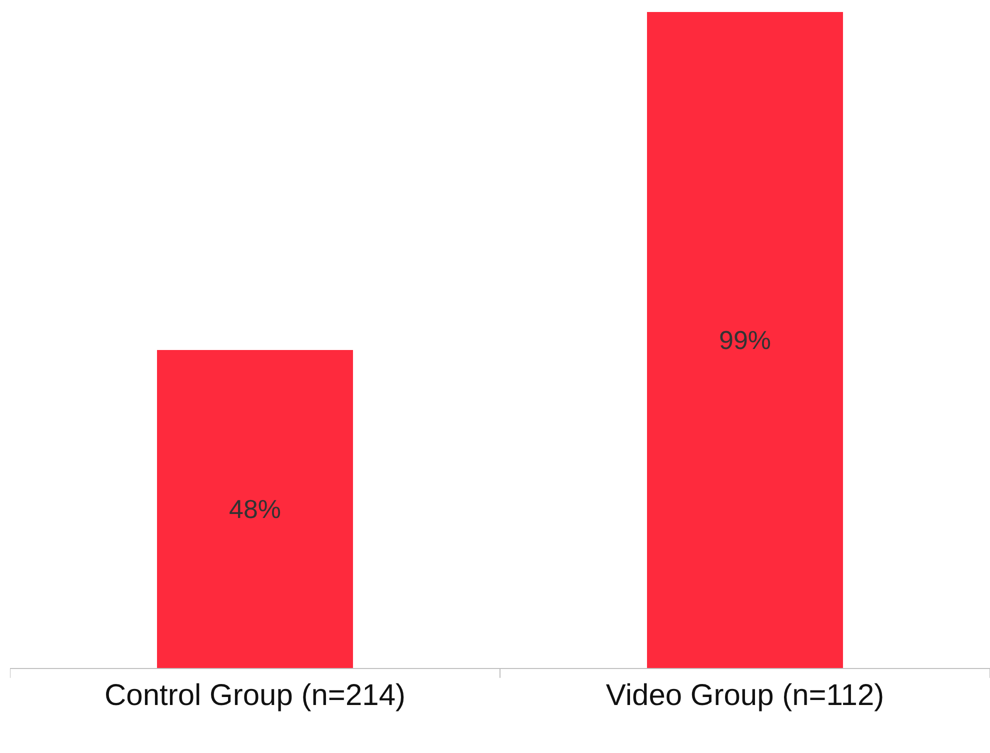 This screenshot has width=990, height=753. Describe the element at coordinates (255, 695) in the screenshot. I see `x-tick-label: Control Group (n=214)` at that location.